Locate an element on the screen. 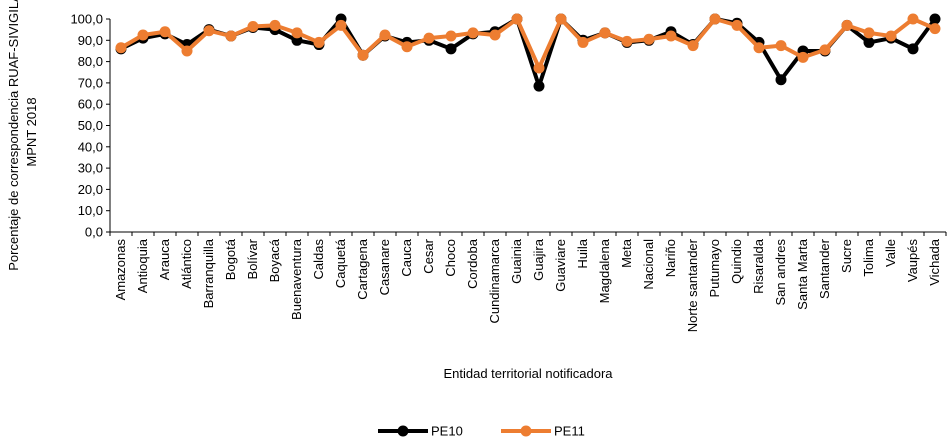 Image resolution: width=952 pixels, height=439 pixels. x-tick-label: Vichada is located at coordinates (934, 262).